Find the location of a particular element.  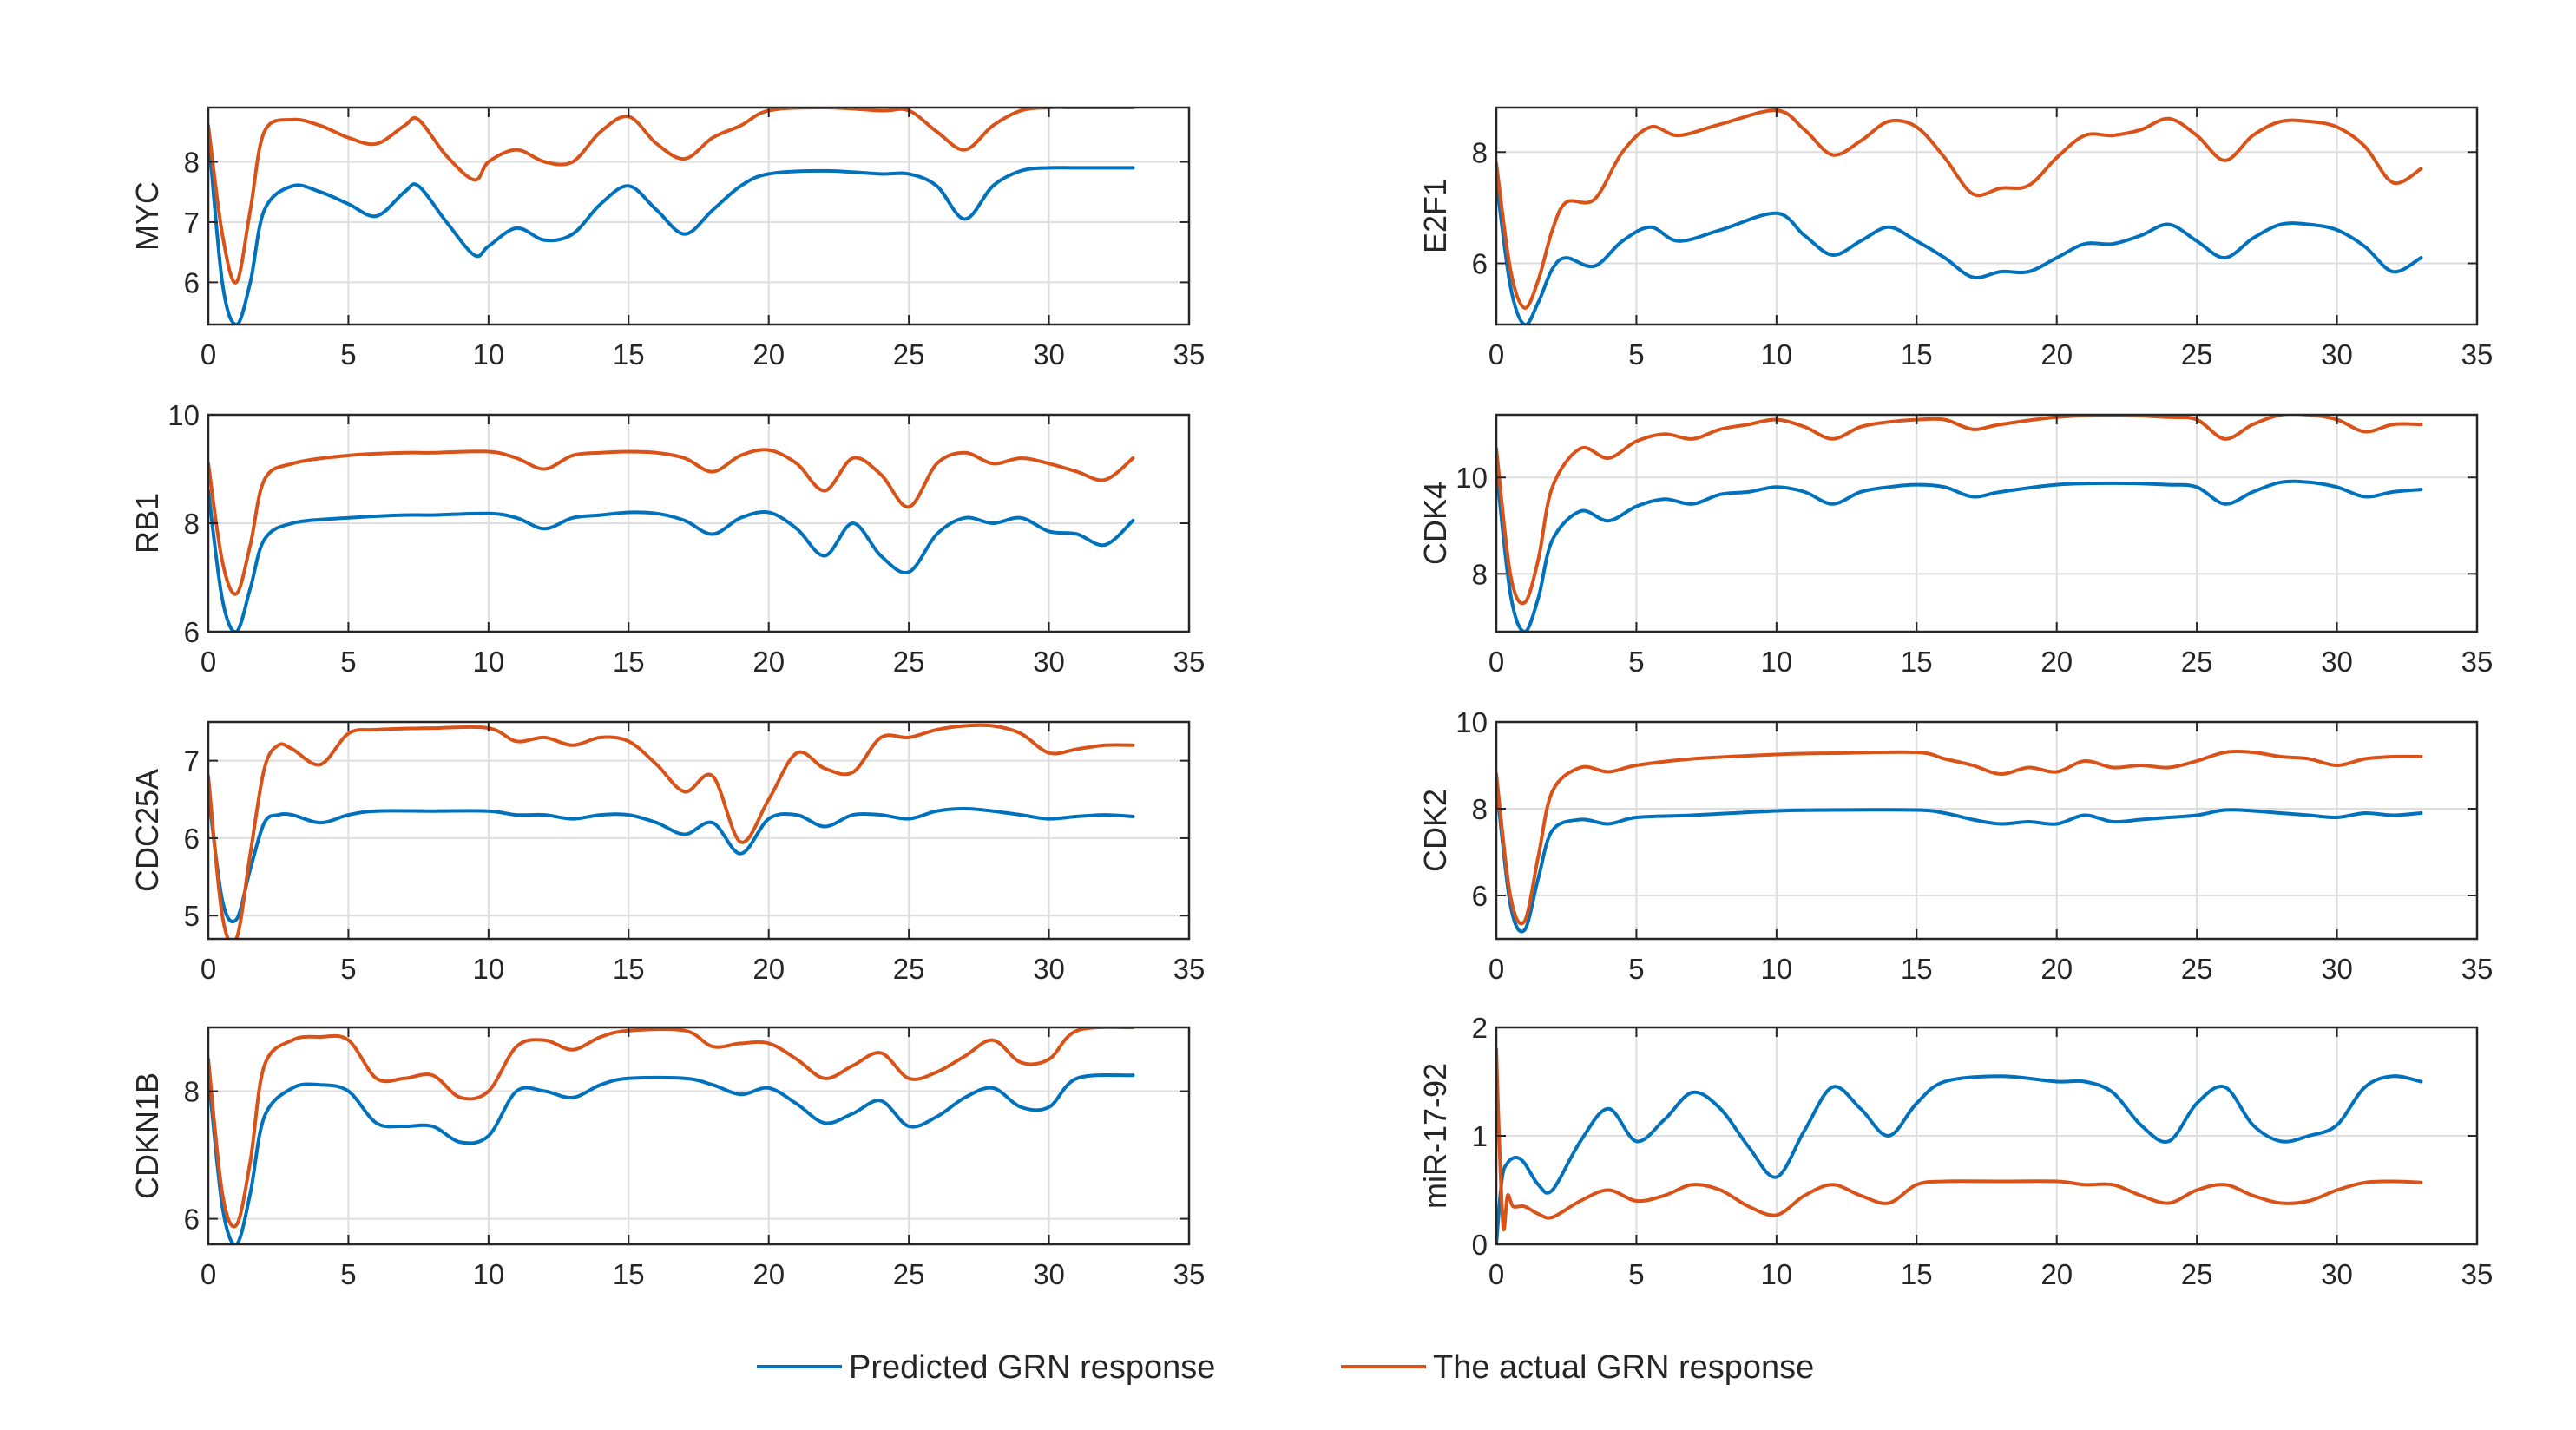

y-axis-label: E2F1 is located at coordinates (1435, 216).